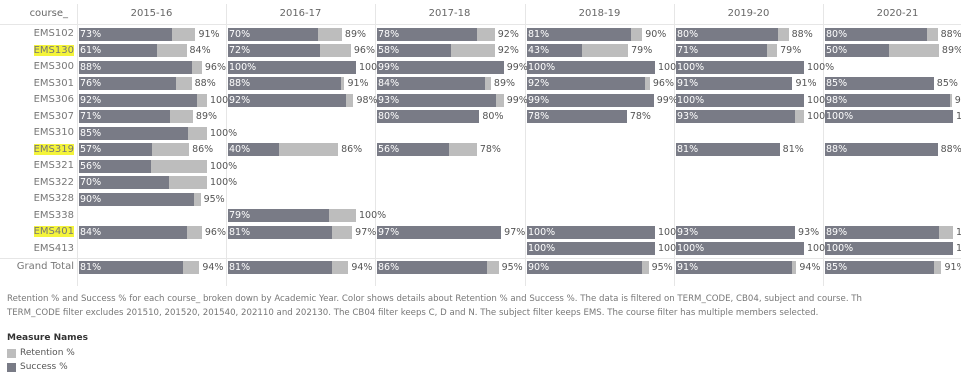  What do you see at coordinates (793, 149) in the screenshot?
I see `retention-label: 81%` at bounding box center [793, 149].